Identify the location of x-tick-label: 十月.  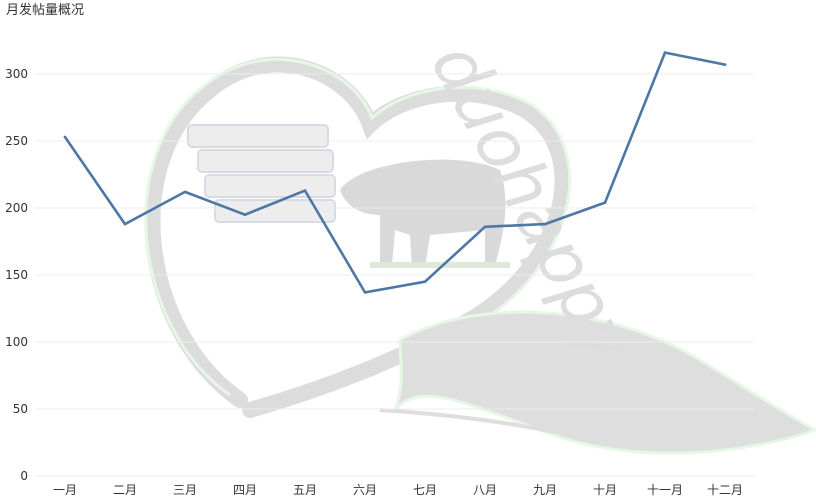
(605, 490).